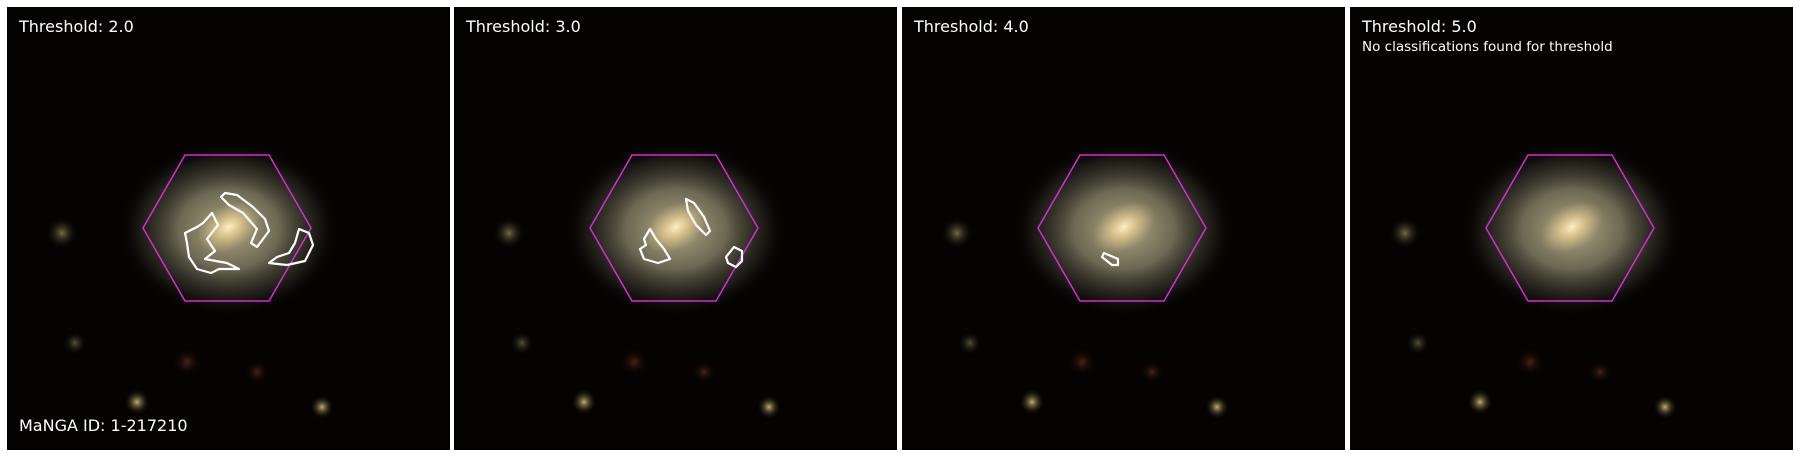 The width and height of the screenshot is (1800, 457). Describe the element at coordinates (1419, 26) in the screenshot. I see `threshold-label: Threshold: 5.0` at that location.